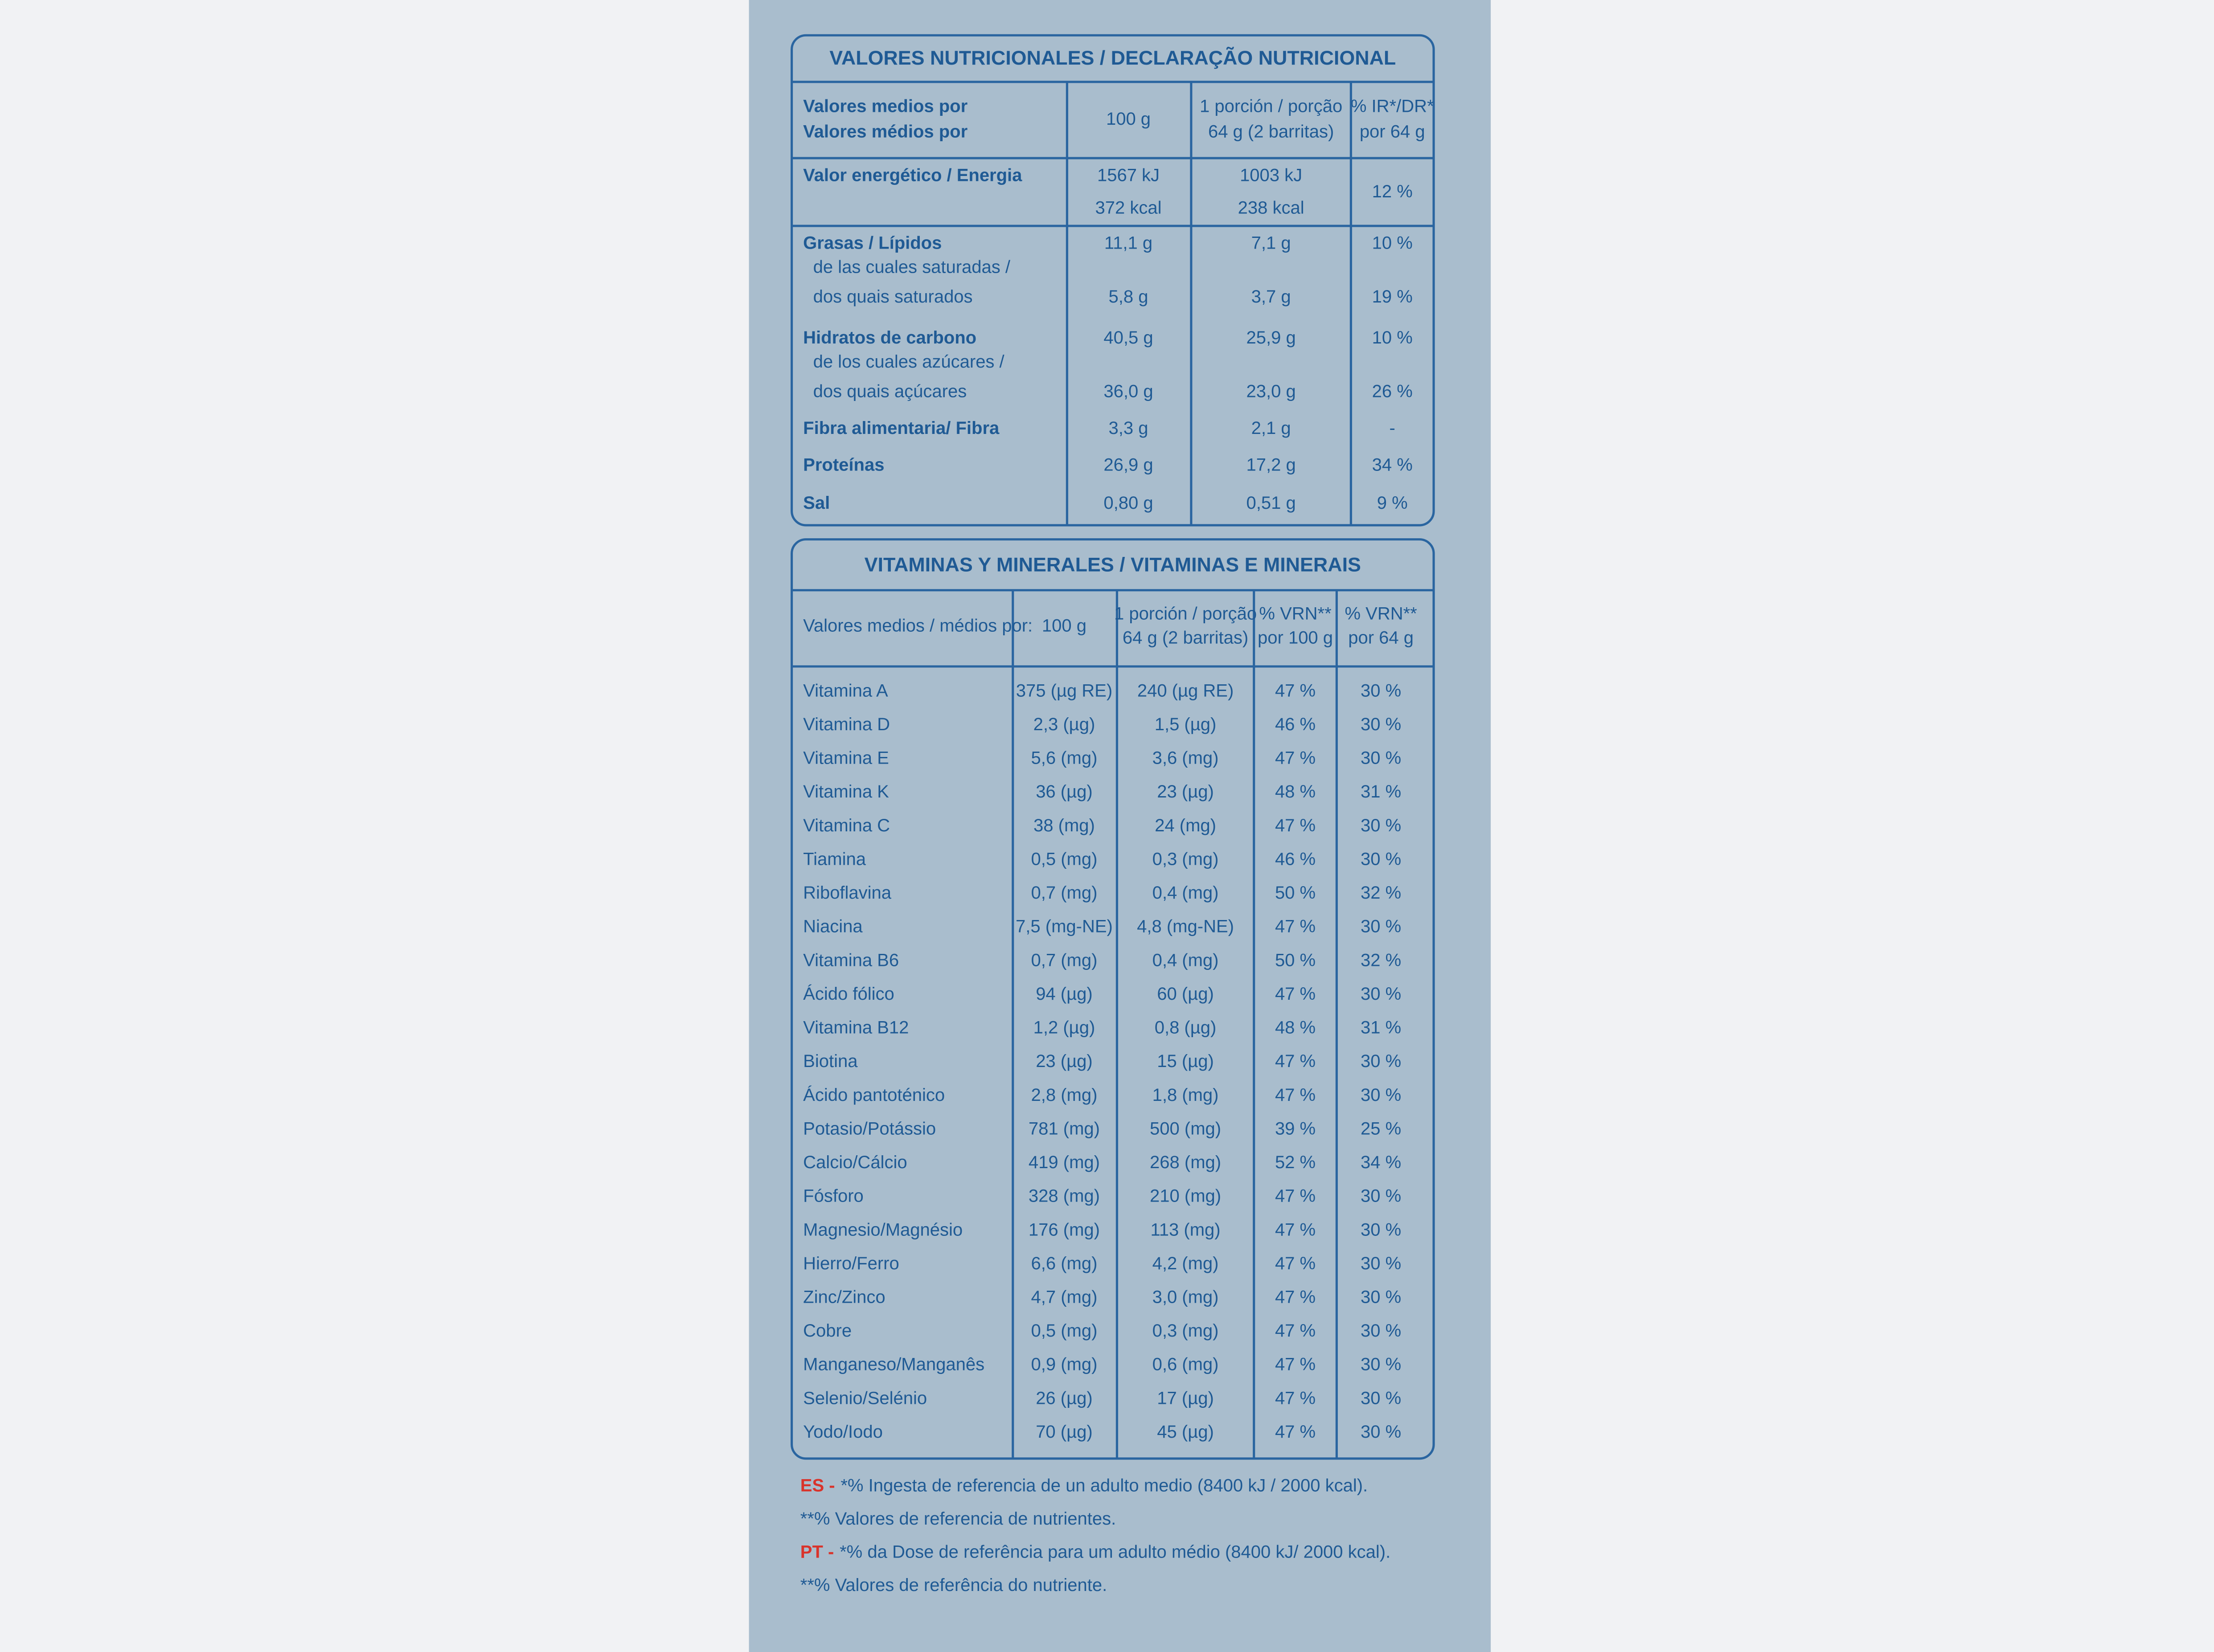 This screenshot has height=1652, width=2214. Describe the element at coordinates (954, 1585) in the screenshot. I see `footnote: **% Valores de referência do nutriente.` at that location.